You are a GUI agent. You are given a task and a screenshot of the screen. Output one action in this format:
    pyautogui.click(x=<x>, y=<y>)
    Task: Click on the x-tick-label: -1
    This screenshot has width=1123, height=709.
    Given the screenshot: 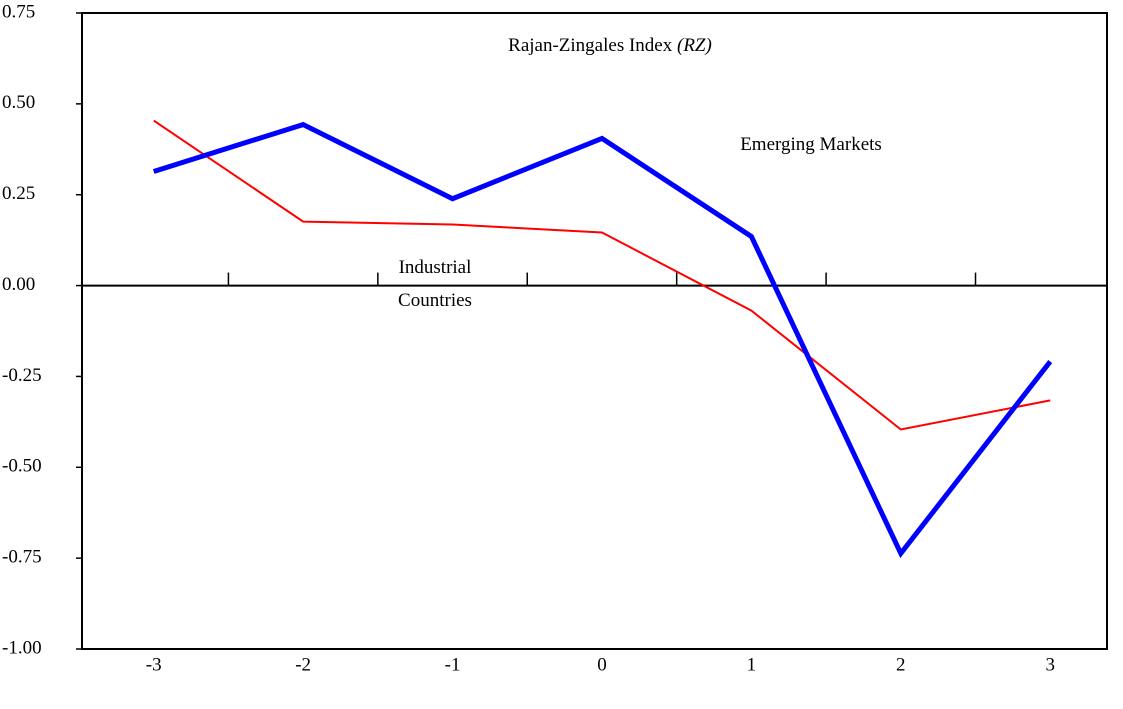 What is the action you would take?
    pyautogui.click(x=453, y=664)
    